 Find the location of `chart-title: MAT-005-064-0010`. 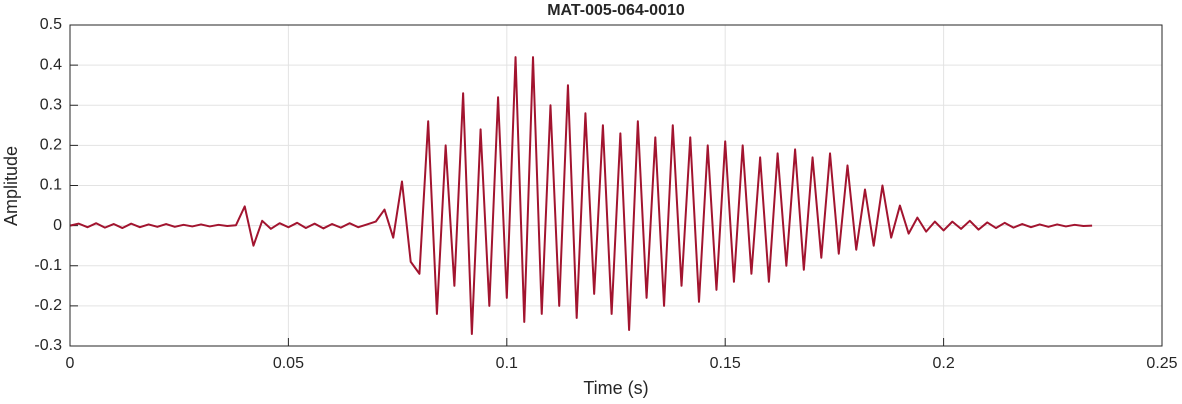

chart-title: MAT-005-064-0010 is located at coordinates (616, 10).